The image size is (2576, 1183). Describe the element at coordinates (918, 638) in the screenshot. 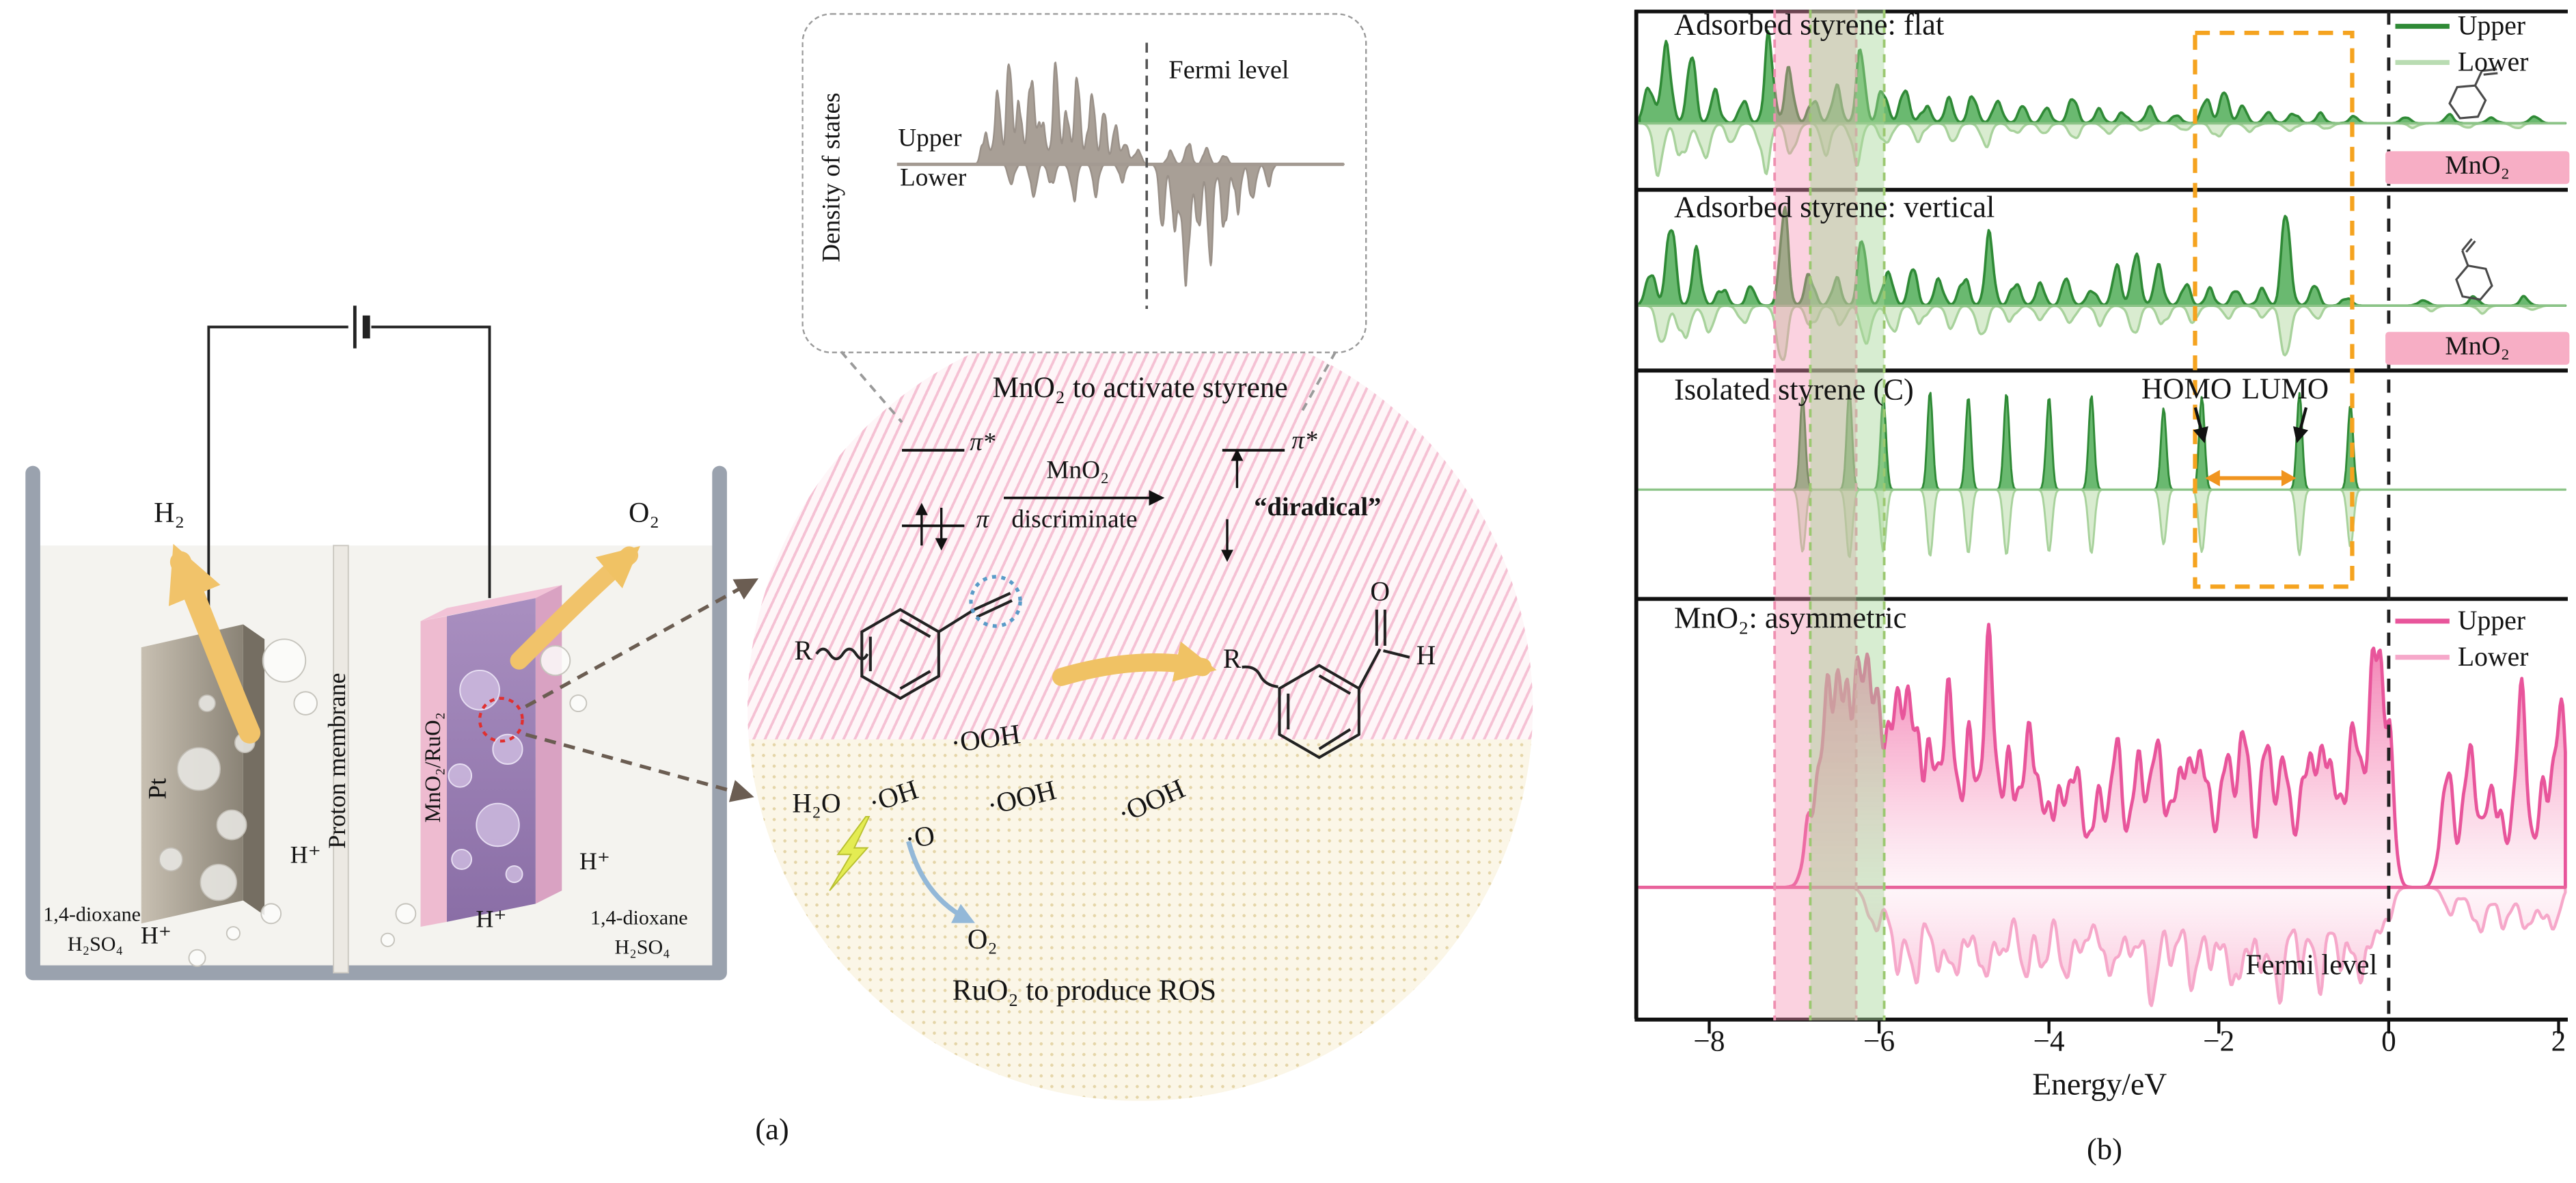

I see `styrene-structure` at that location.